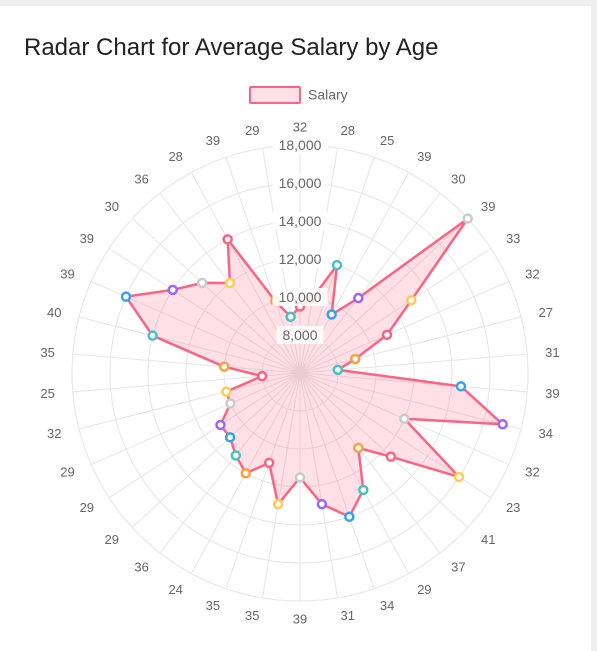 The image size is (597, 651). What do you see at coordinates (458, 567) in the screenshot?
I see `point-label-15: 37` at bounding box center [458, 567].